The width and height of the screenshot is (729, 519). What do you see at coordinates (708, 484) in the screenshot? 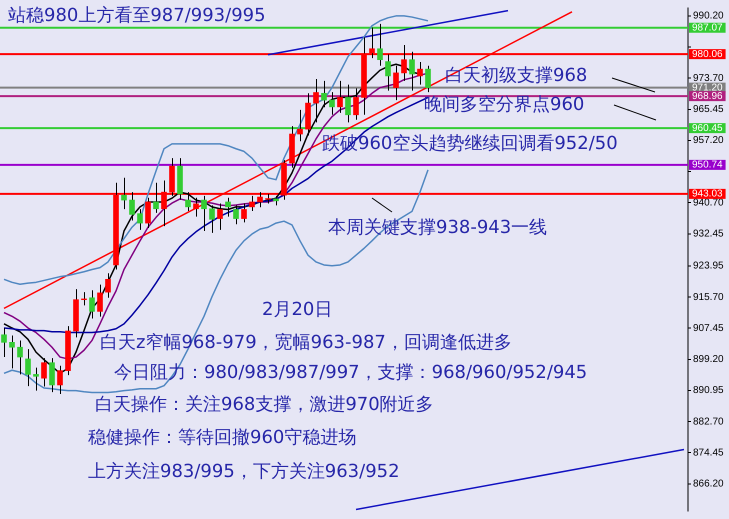
I see `y-tick-label: 866.20` at bounding box center [708, 484].